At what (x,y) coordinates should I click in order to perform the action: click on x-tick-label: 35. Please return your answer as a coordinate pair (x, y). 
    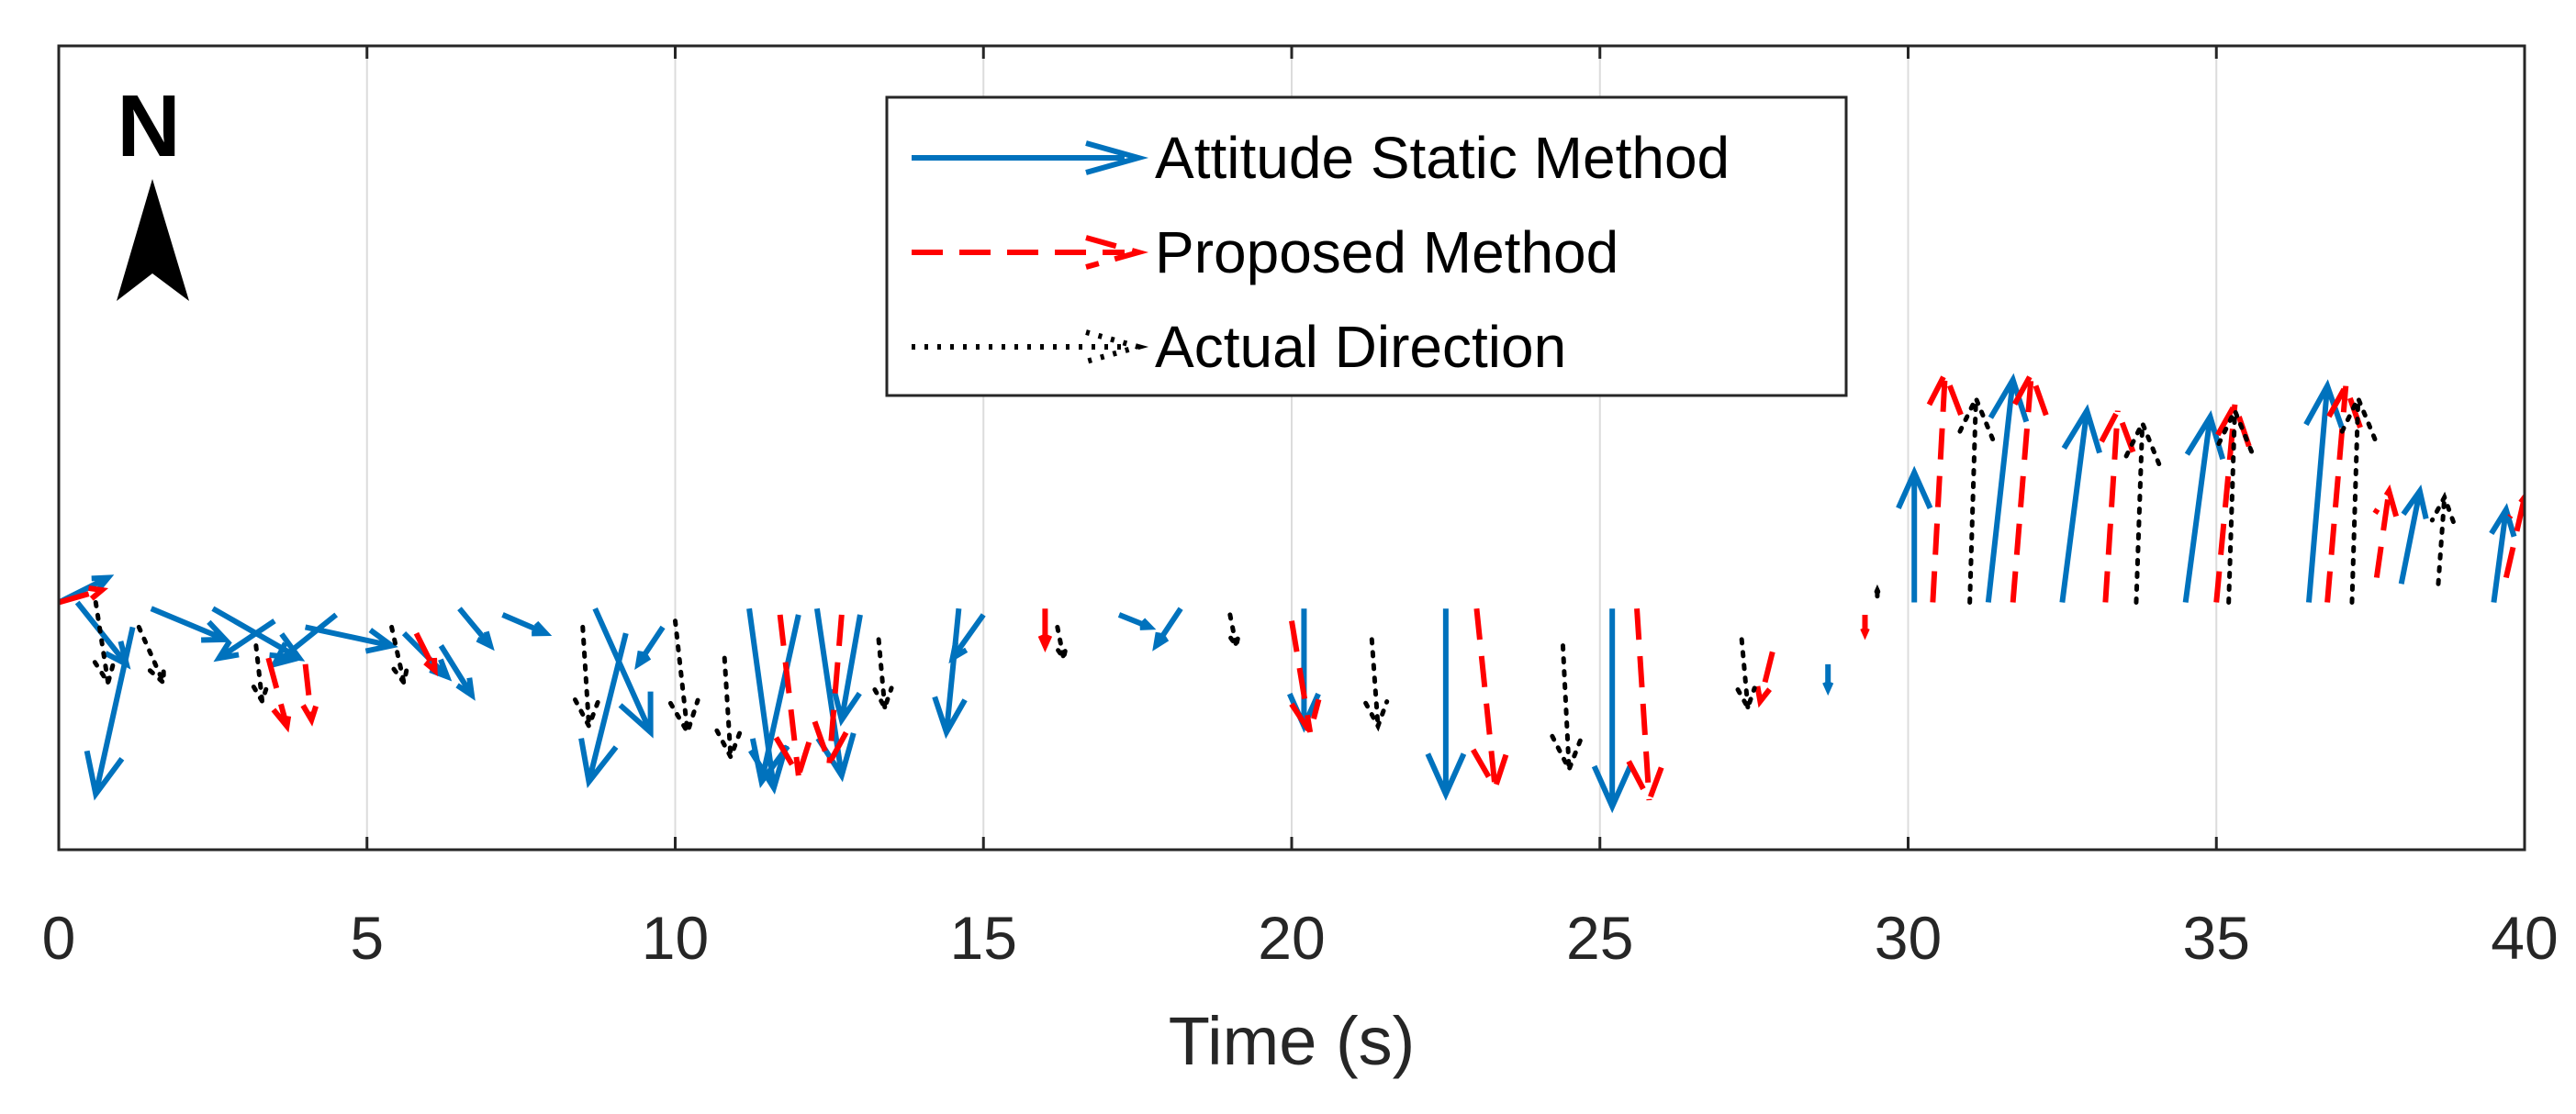
    Looking at the image, I should click on (2216, 938).